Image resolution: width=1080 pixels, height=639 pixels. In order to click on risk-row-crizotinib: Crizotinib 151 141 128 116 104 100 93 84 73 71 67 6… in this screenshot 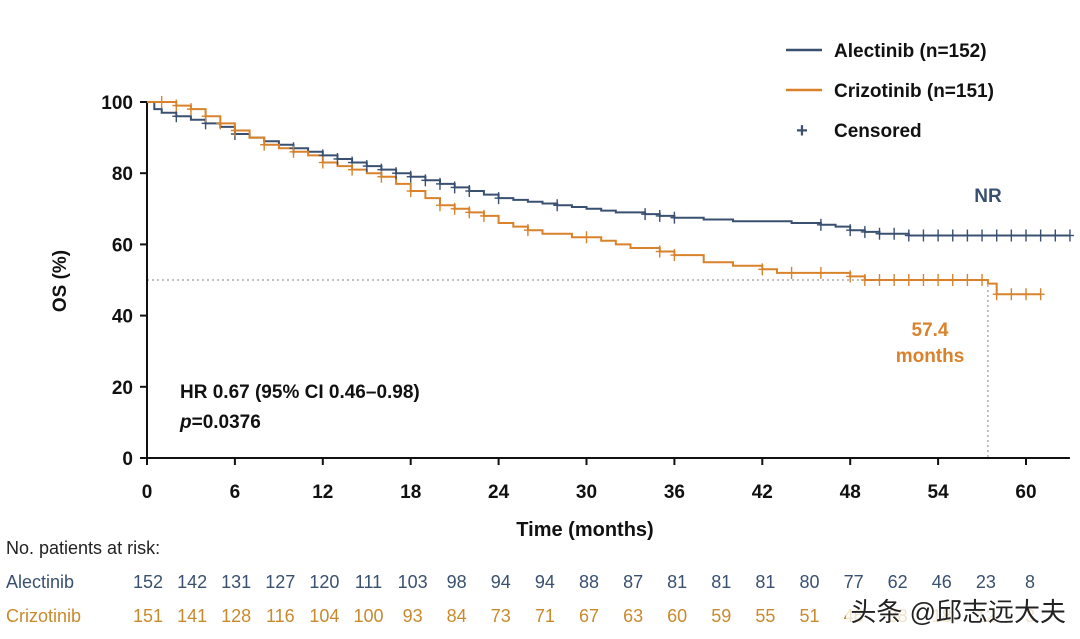, I will do `click(541, 618)`.